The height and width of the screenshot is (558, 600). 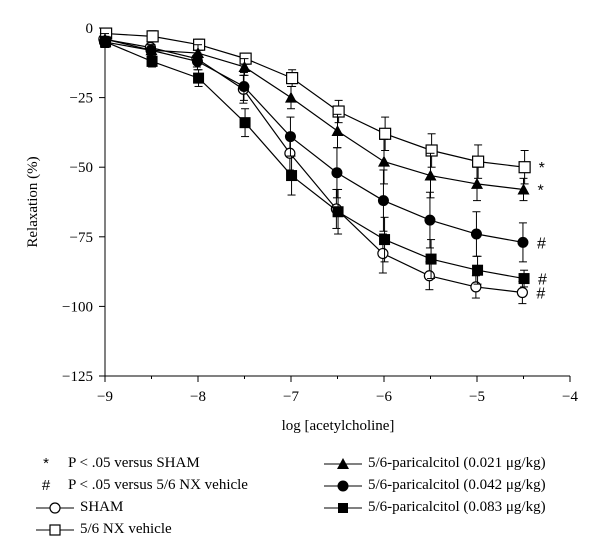 I want to click on x-axis-label: log [acetylcholine], so click(x=338, y=426).